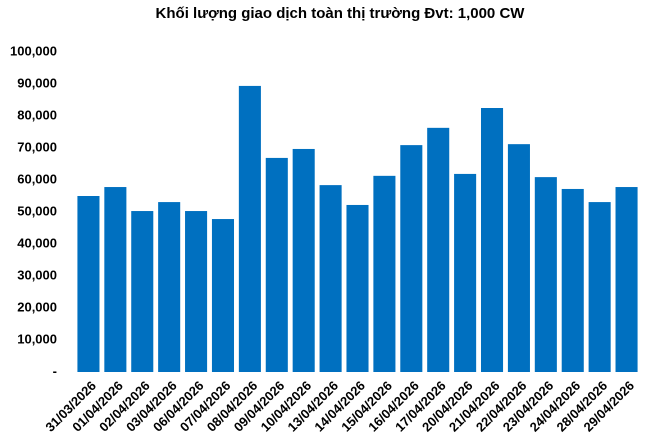  I want to click on y-tick-label: -, so click(55, 370).